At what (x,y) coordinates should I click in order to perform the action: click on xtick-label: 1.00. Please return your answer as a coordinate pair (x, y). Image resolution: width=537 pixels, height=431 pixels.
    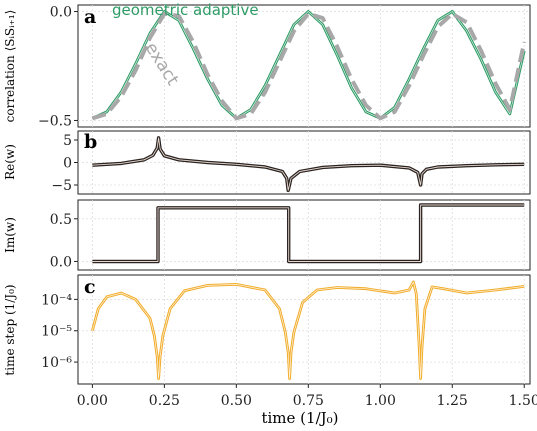
    Looking at the image, I should click on (380, 401).